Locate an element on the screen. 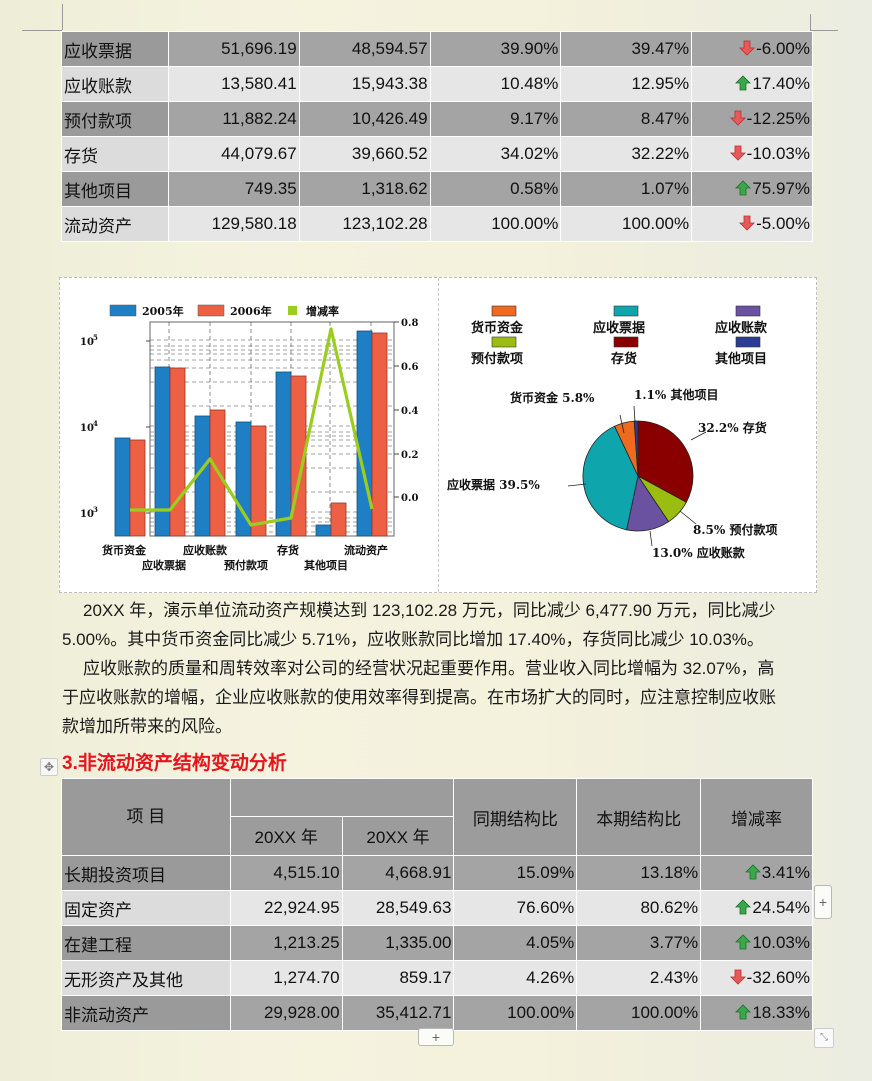 The width and height of the screenshot is (872, 1081). item-cell: 无形资产及其他 is located at coordinates (146, 978).